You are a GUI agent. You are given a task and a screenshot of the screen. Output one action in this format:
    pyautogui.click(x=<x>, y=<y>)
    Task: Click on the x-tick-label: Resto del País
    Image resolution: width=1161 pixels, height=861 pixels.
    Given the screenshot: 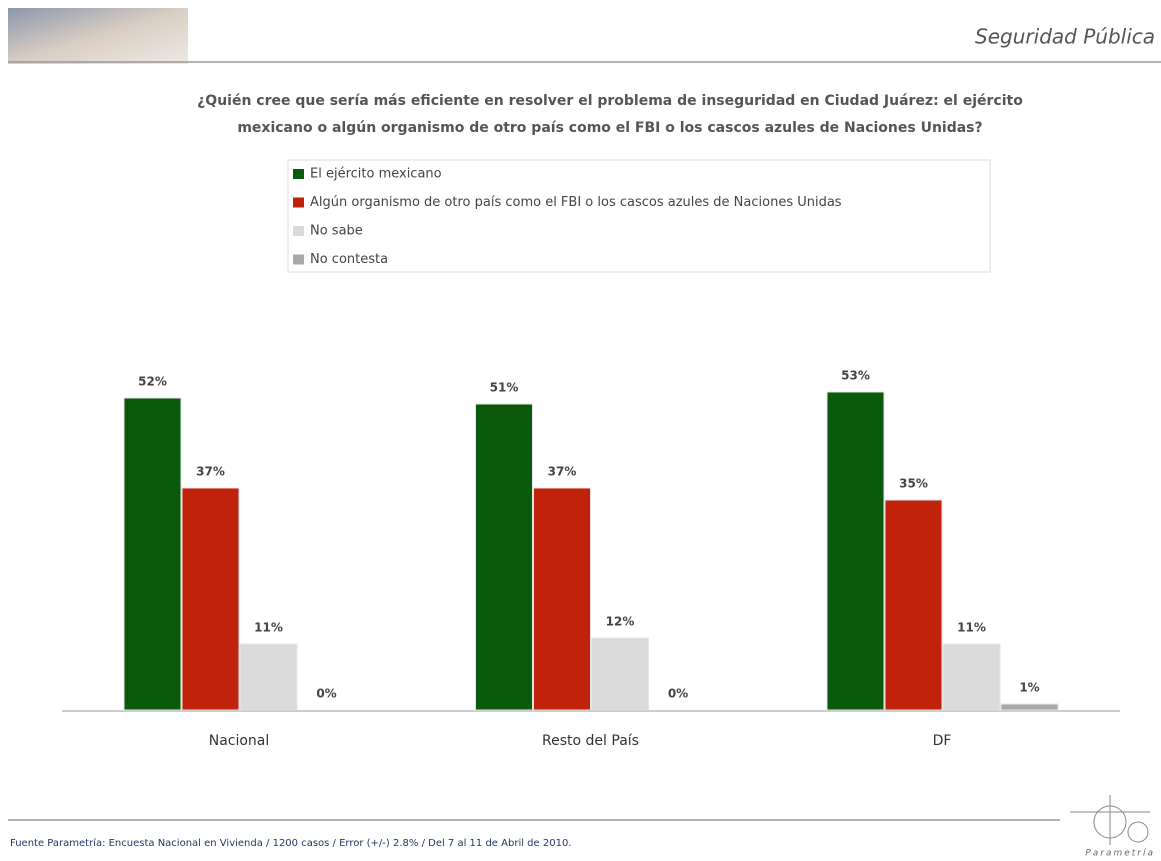 What is the action you would take?
    pyautogui.click(x=590, y=741)
    